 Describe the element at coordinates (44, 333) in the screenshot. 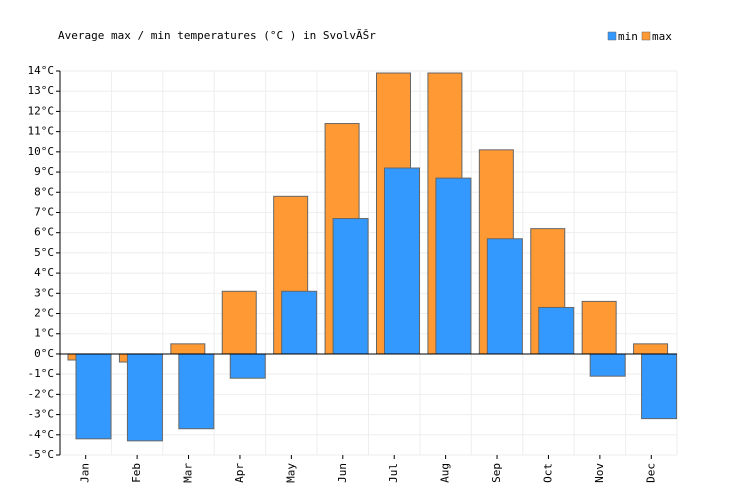

I see `y-tick-label: 1°C` at that location.